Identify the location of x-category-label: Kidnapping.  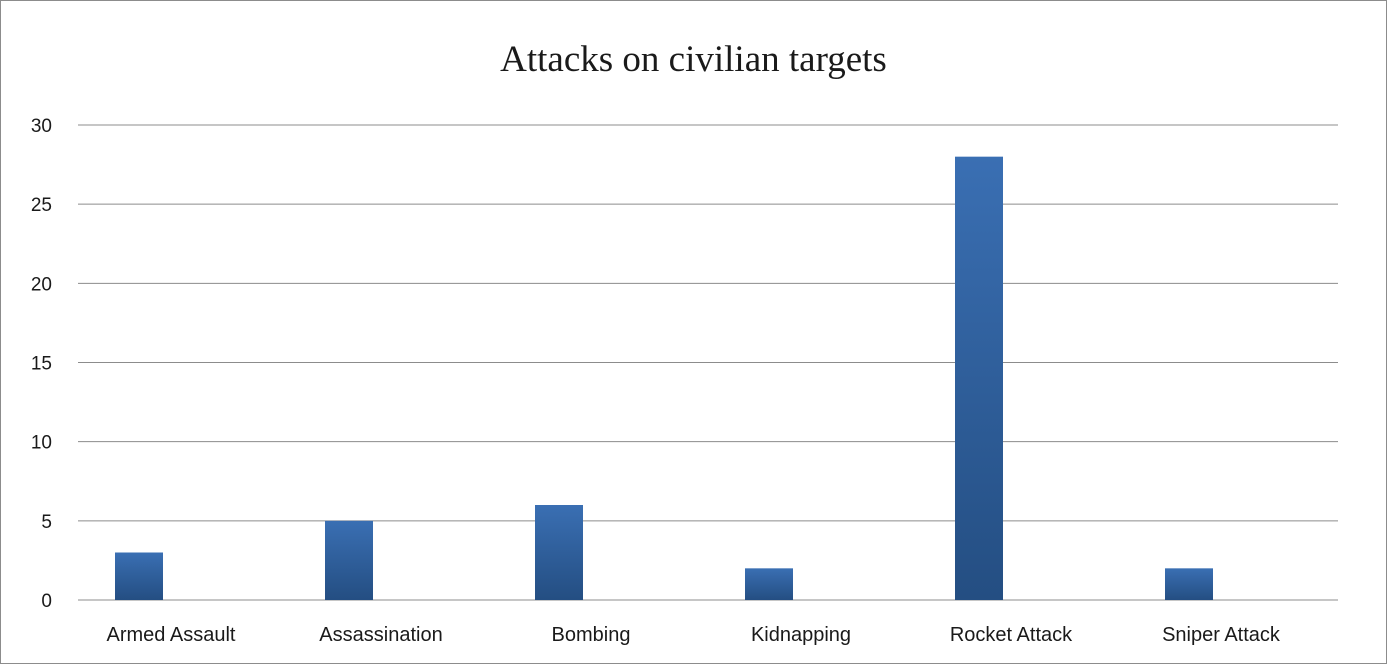
(801, 635).